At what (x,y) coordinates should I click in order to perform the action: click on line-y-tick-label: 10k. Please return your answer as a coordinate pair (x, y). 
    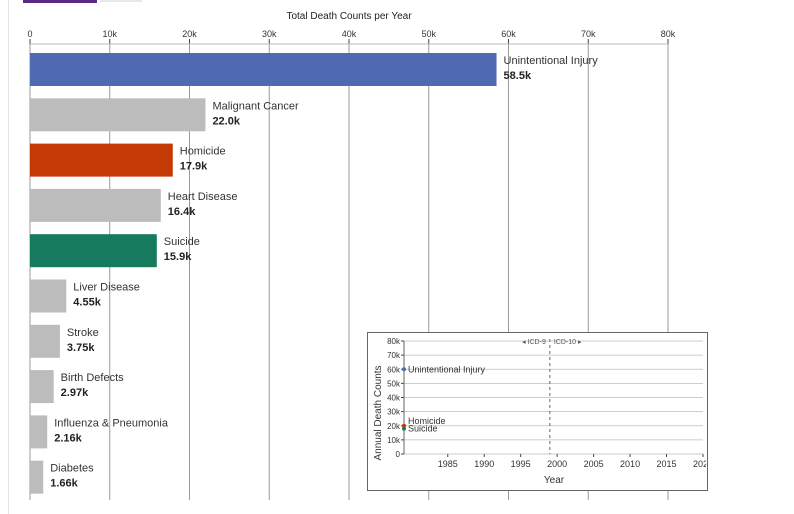
    Looking at the image, I should click on (394, 440).